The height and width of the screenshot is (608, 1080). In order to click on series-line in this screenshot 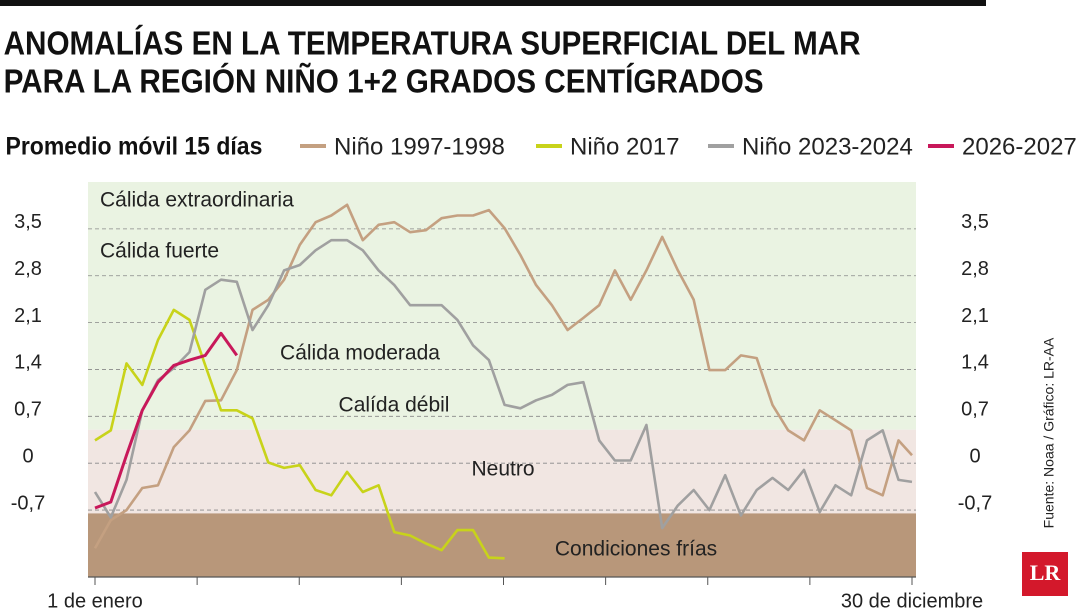, I will do `click(166, 420)`.